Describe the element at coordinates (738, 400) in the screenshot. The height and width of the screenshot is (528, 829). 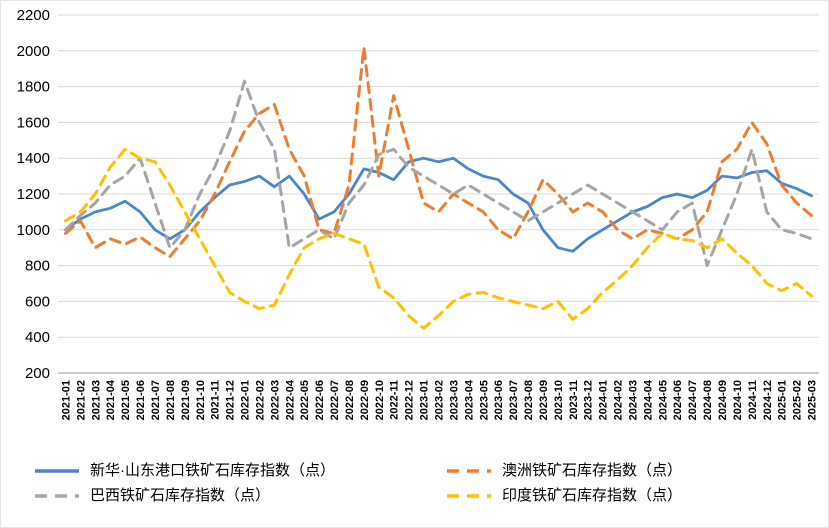
I see `x-axis-label: 2024-10` at that location.